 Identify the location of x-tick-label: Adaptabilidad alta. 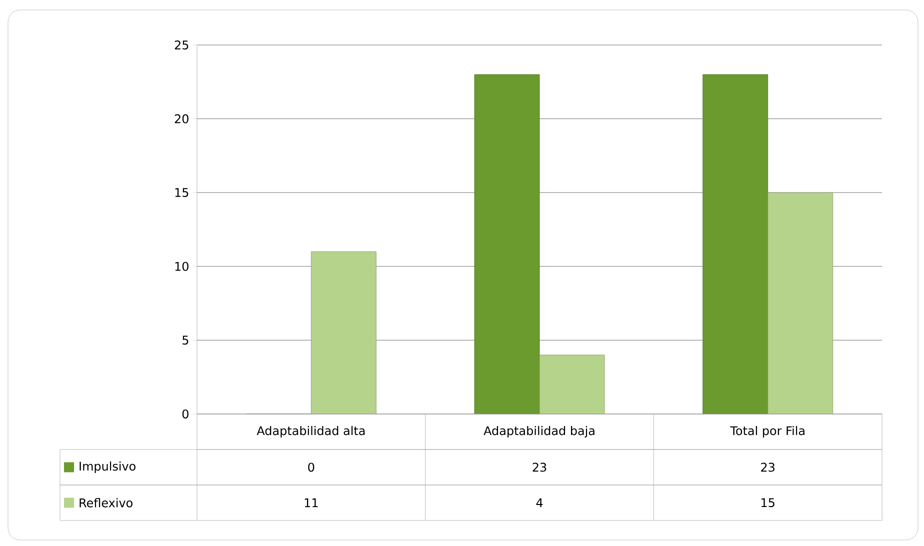
(310, 432).